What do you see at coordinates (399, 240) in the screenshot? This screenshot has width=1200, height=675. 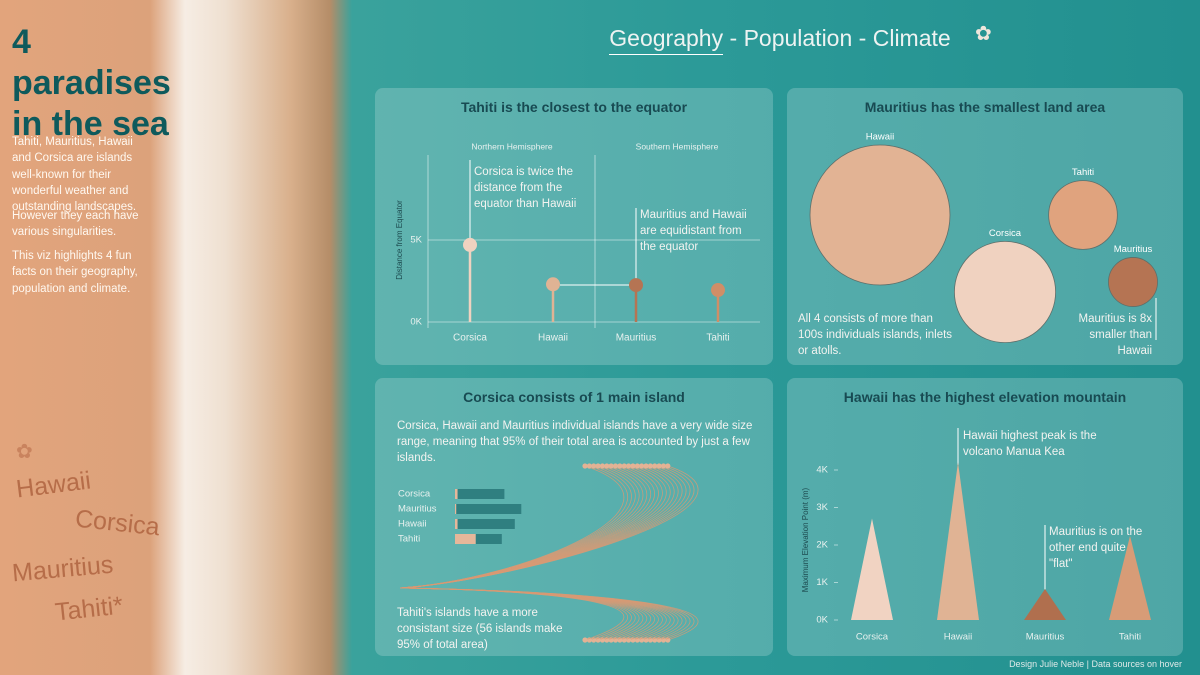 I see `y-axis-label: Distance from Equator` at bounding box center [399, 240].